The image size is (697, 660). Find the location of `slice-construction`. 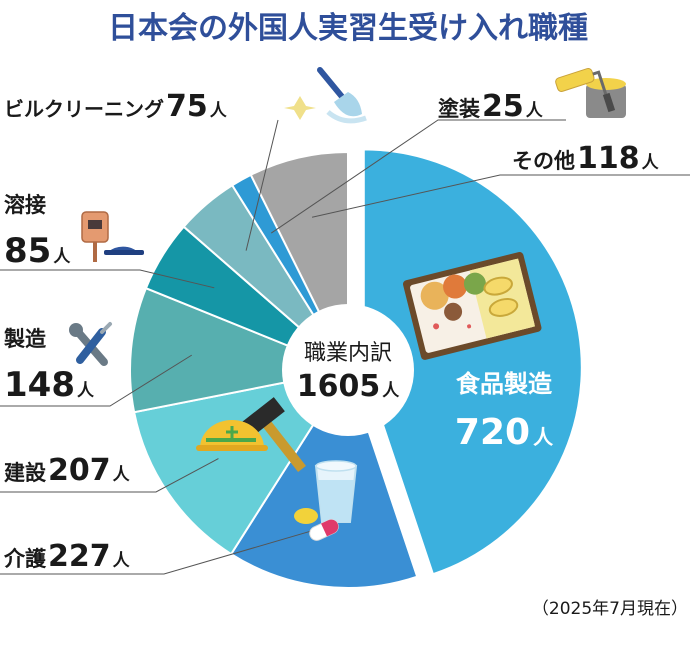

slice-construction is located at coordinates (241, 462).